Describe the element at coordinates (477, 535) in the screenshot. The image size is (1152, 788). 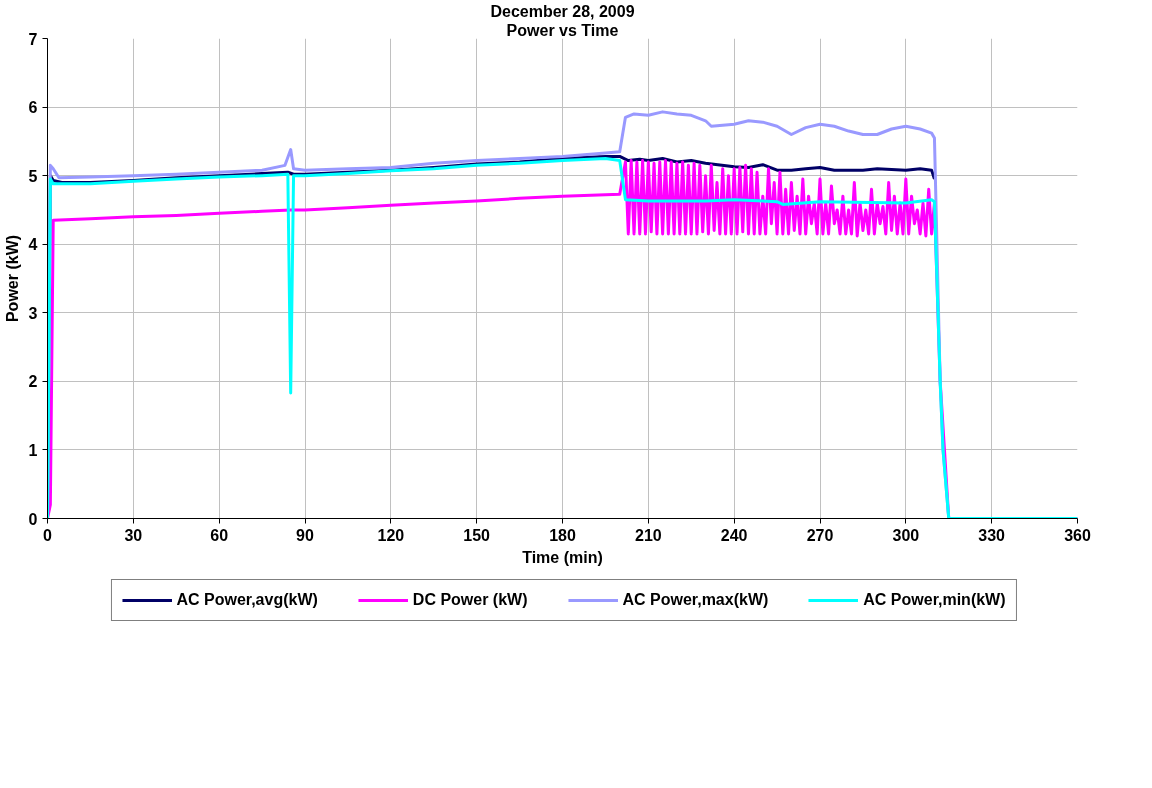
I see `x-tick-label: 150` at that location.